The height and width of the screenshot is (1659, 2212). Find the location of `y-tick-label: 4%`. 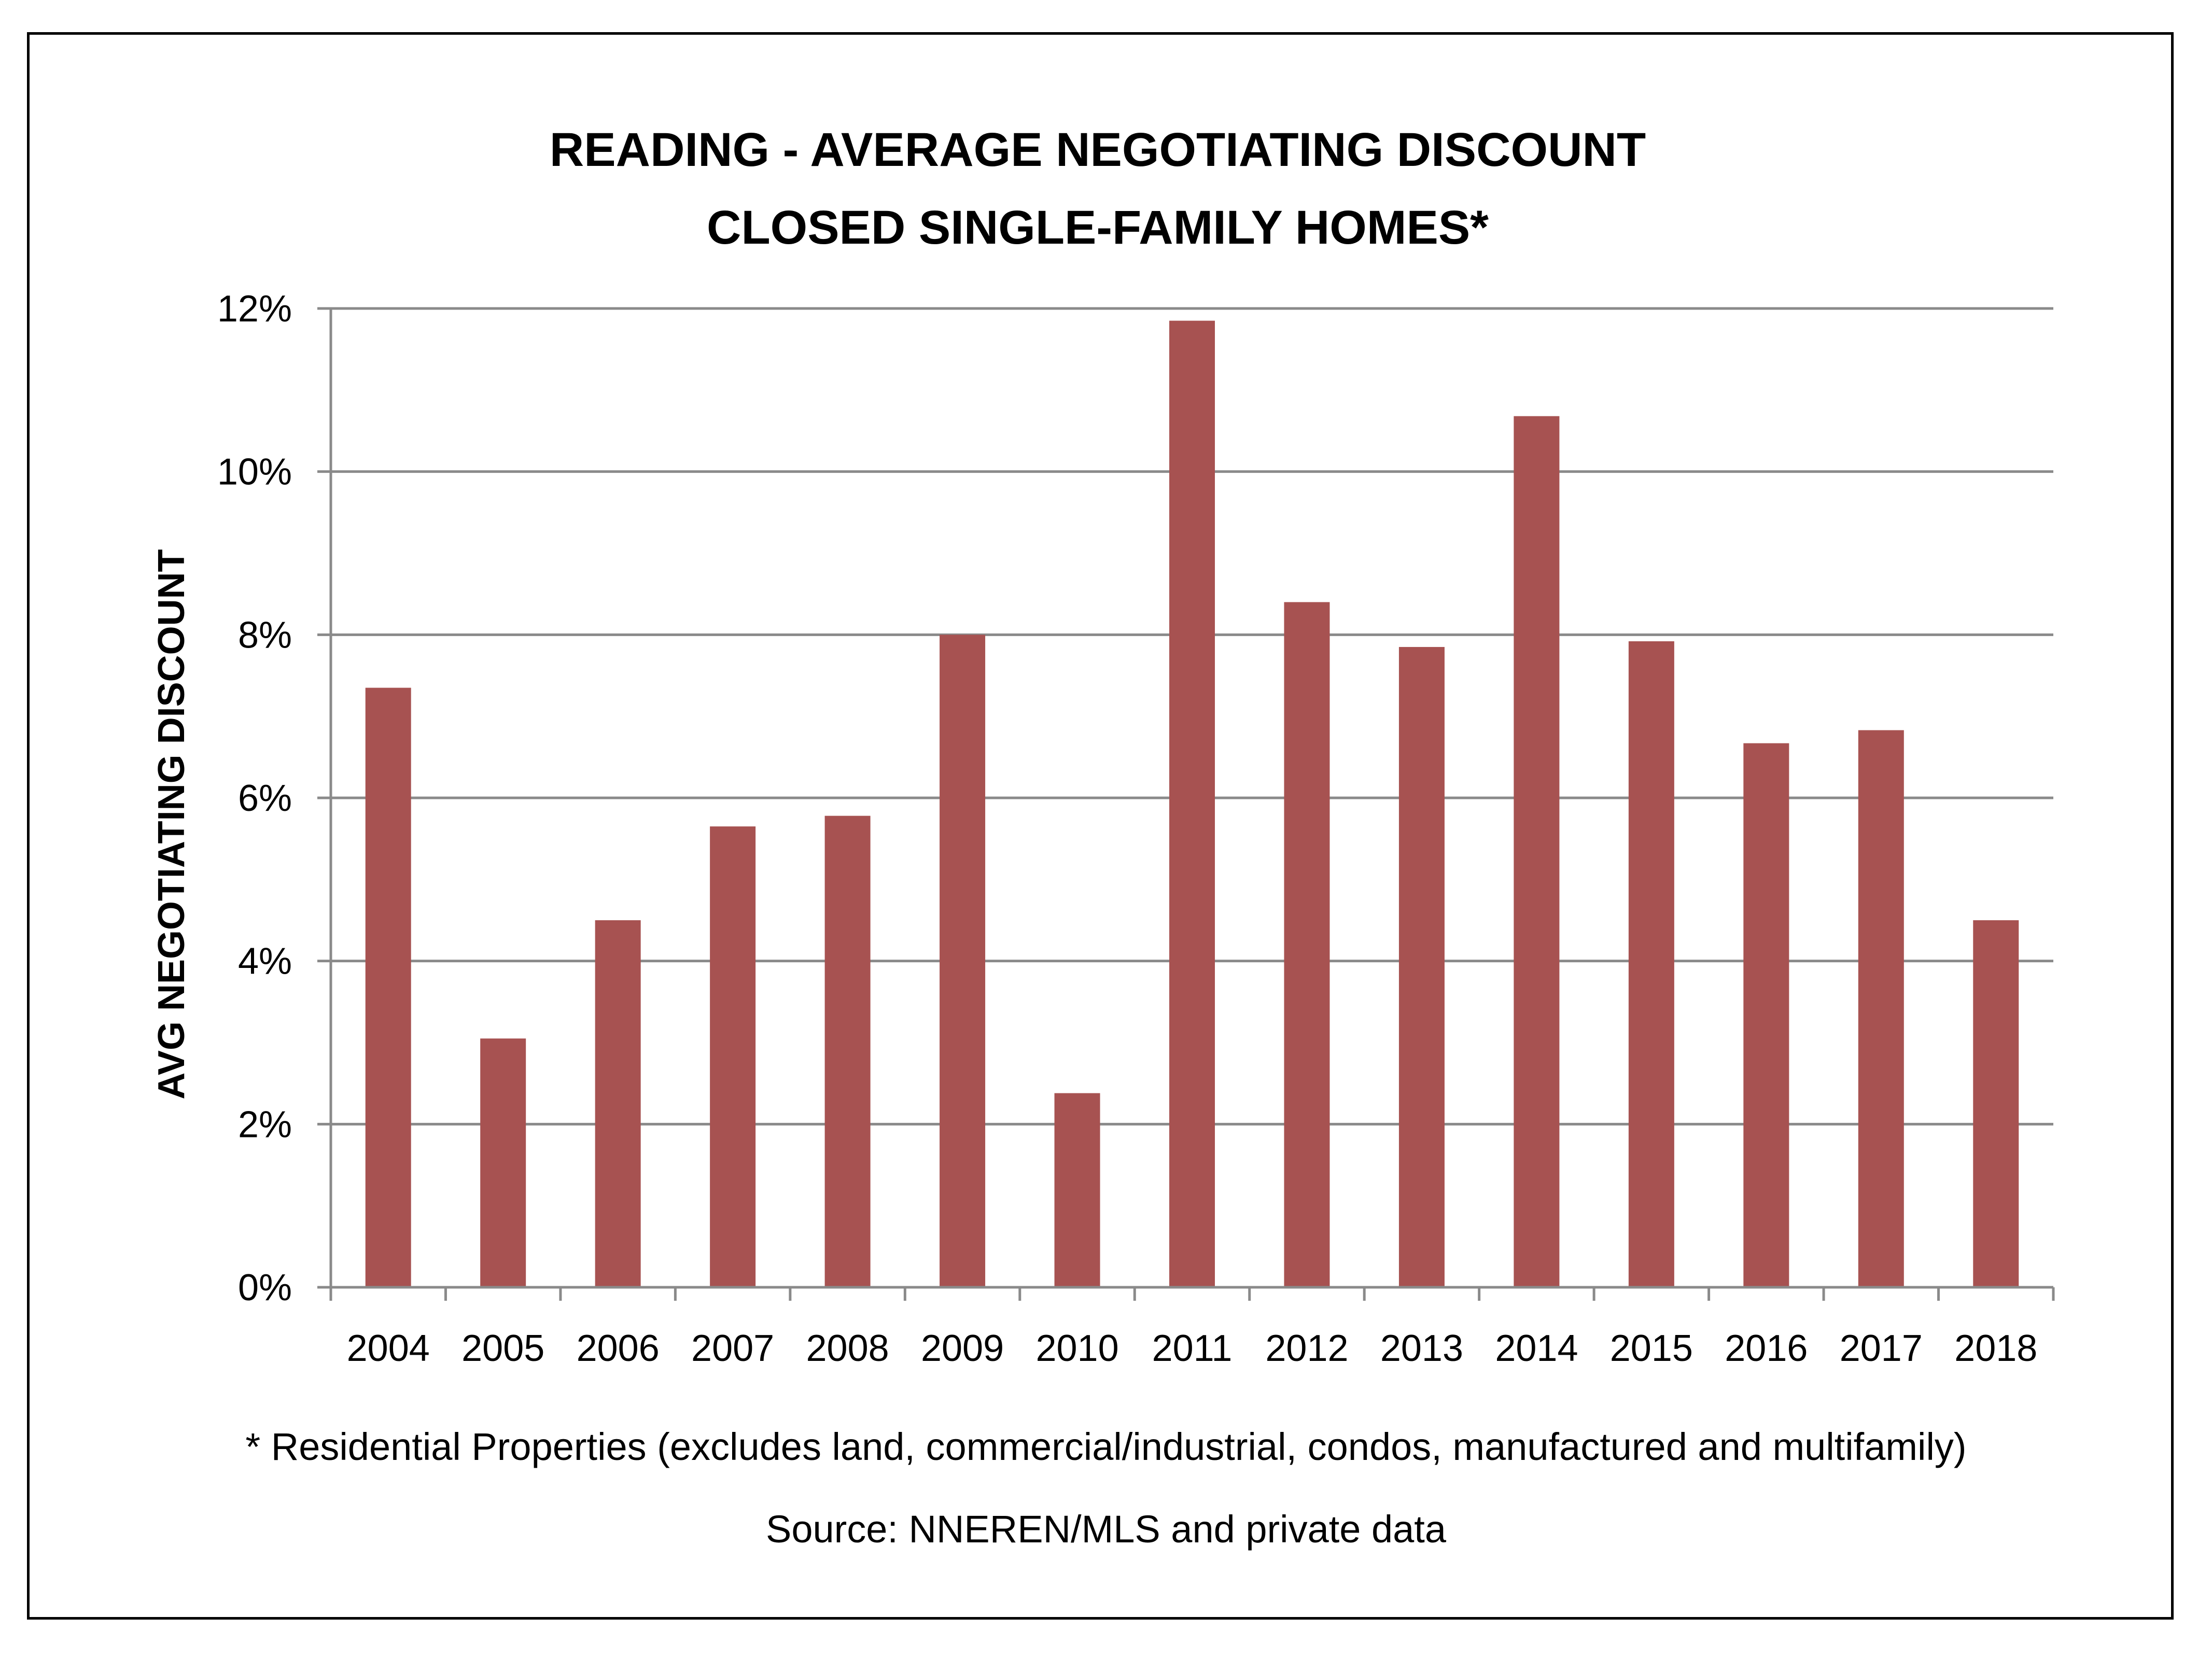

y-tick-label: 4% is located at coordinates (265, 961).